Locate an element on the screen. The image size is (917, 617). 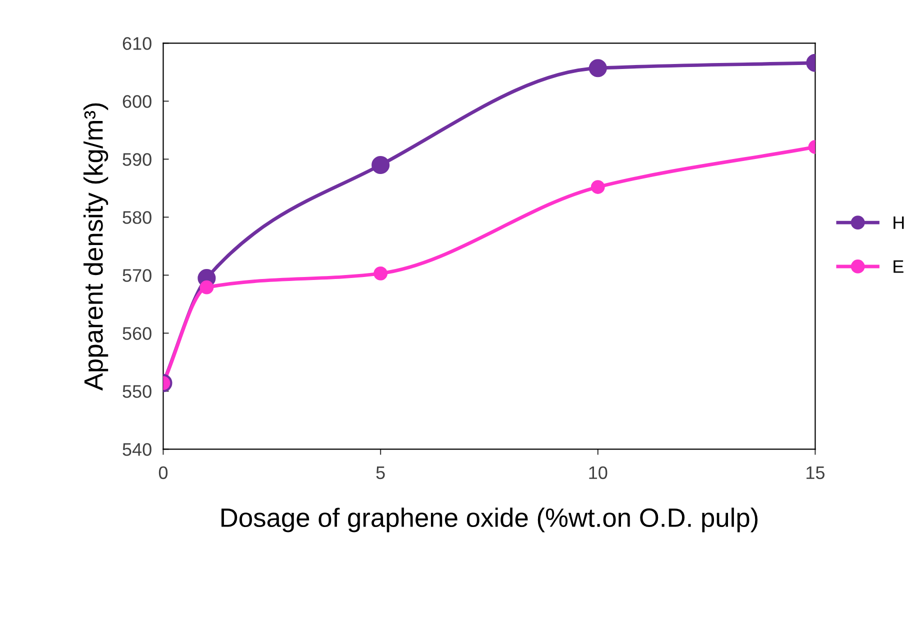
y-tick-label: 550 is located at coordinates (137, 391).